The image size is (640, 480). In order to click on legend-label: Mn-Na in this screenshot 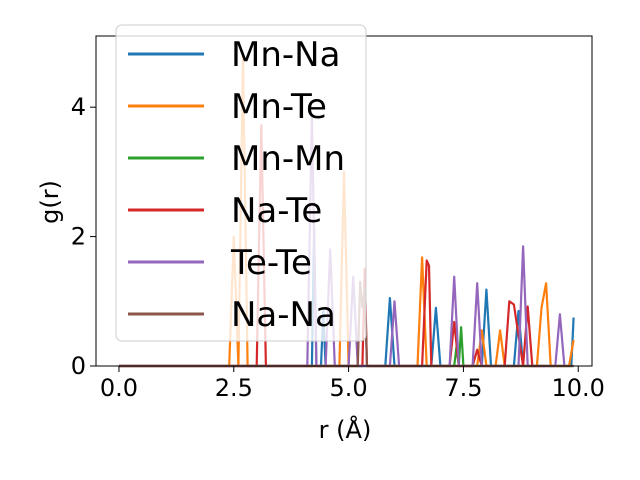, I will do `click(285, 55)`.